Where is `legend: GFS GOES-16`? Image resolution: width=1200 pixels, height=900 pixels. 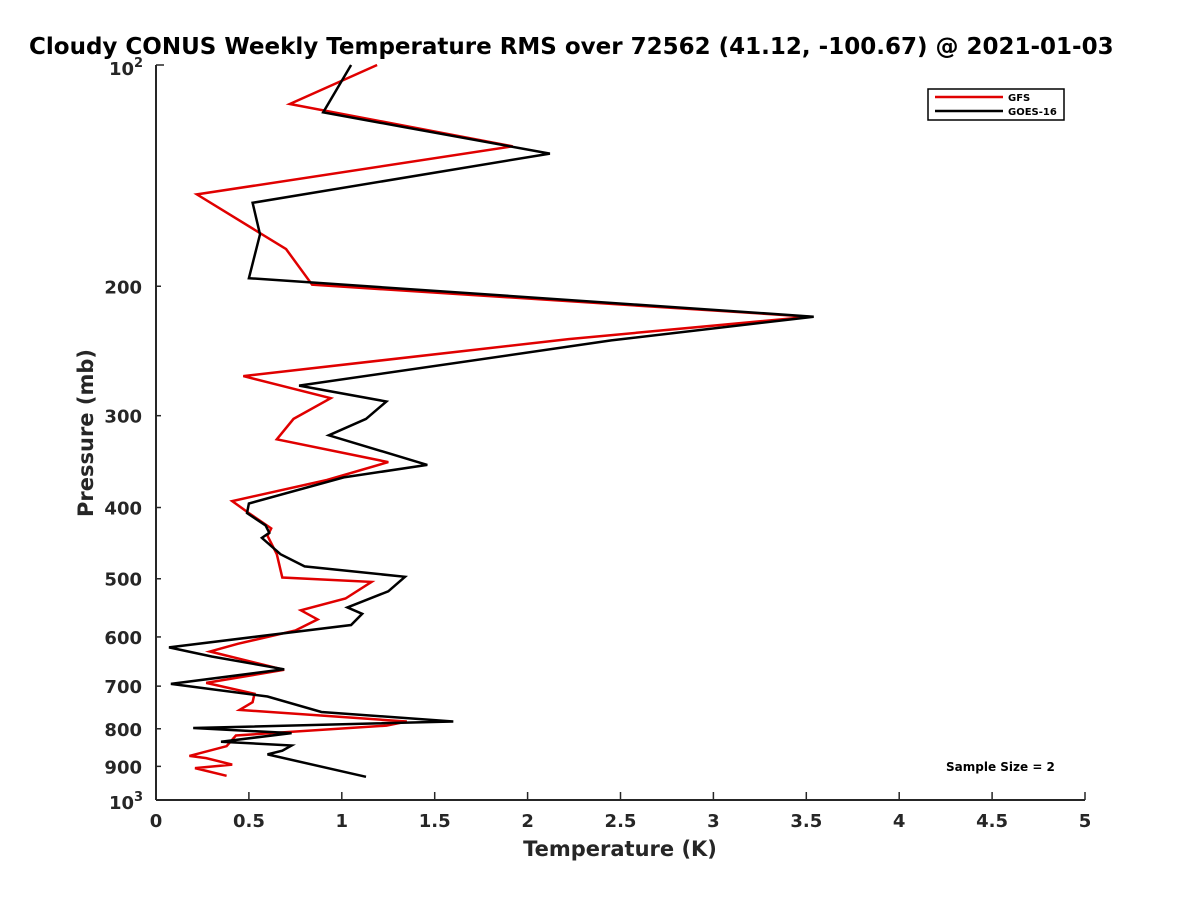 legend: GFS GOES-16 is located at coordinates (996, 104).